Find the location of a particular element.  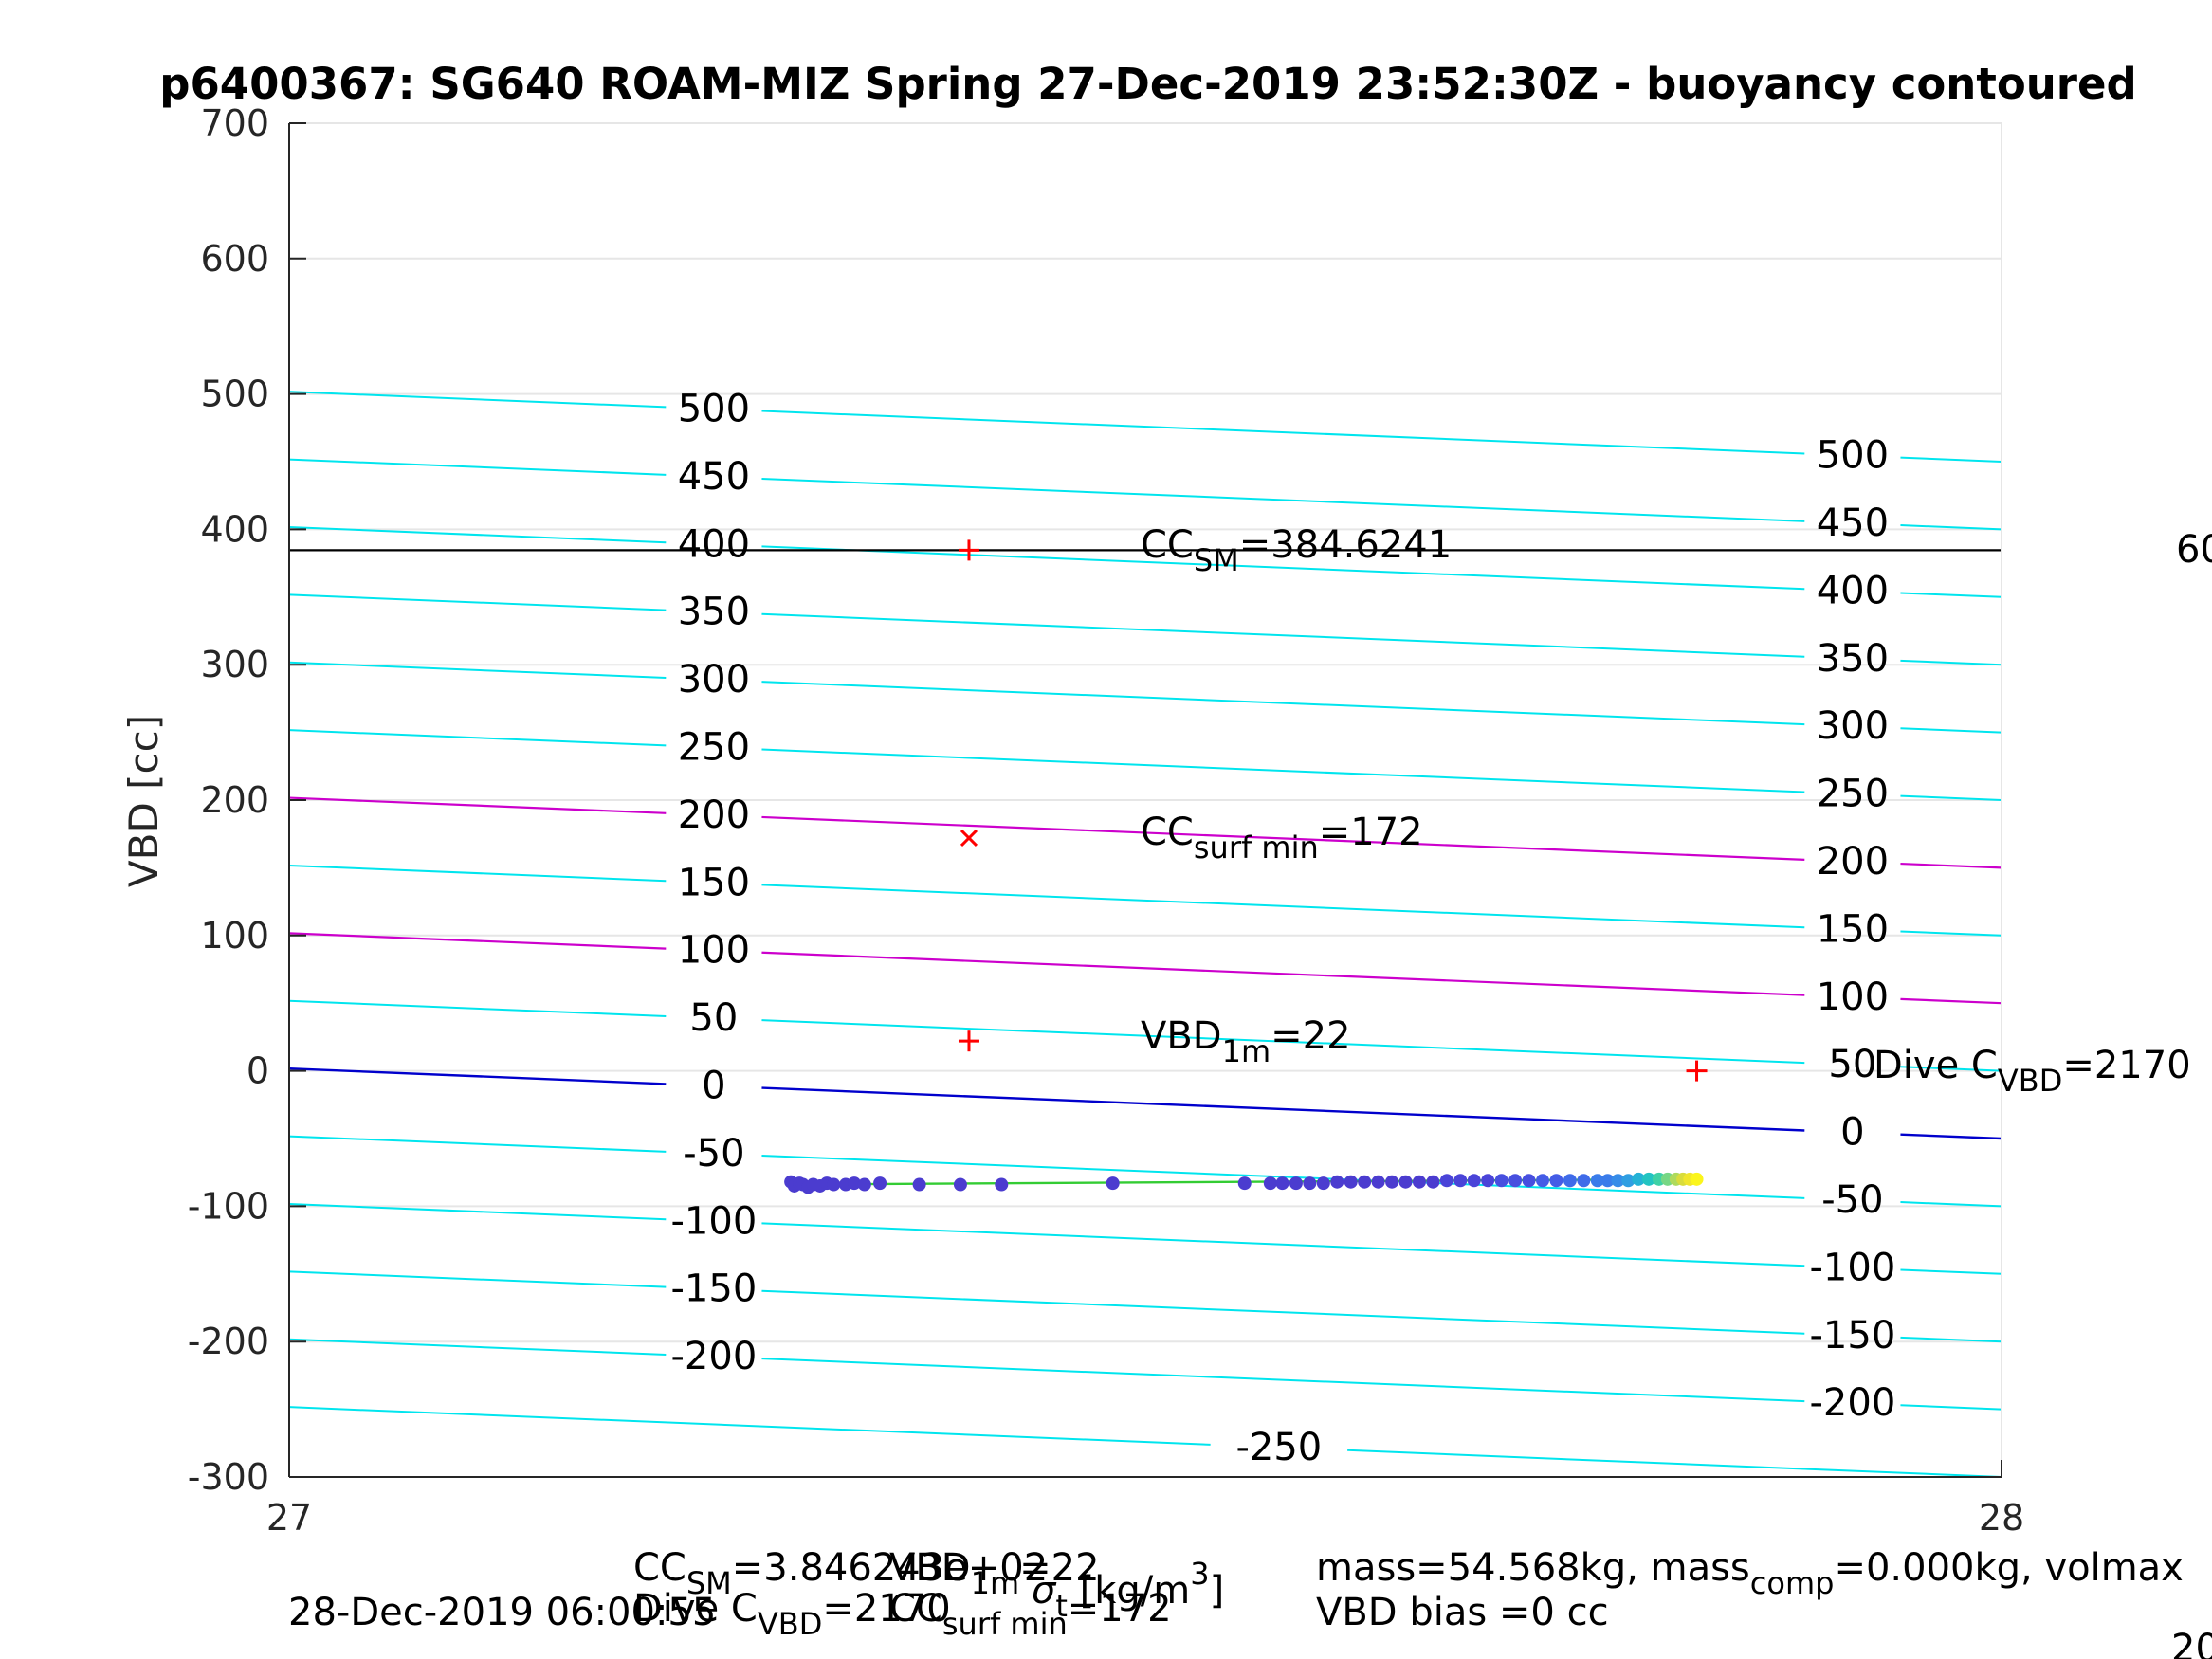

y-tick-label: 700 is located at coordinates (234, 123).